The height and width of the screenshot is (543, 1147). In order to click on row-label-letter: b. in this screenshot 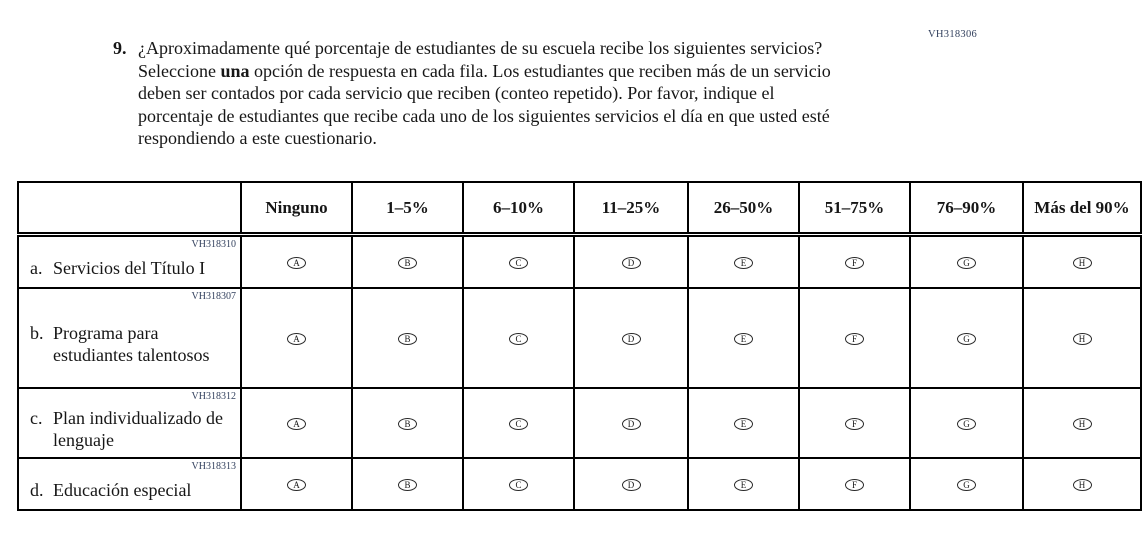, I will do `click(37, 332)`.